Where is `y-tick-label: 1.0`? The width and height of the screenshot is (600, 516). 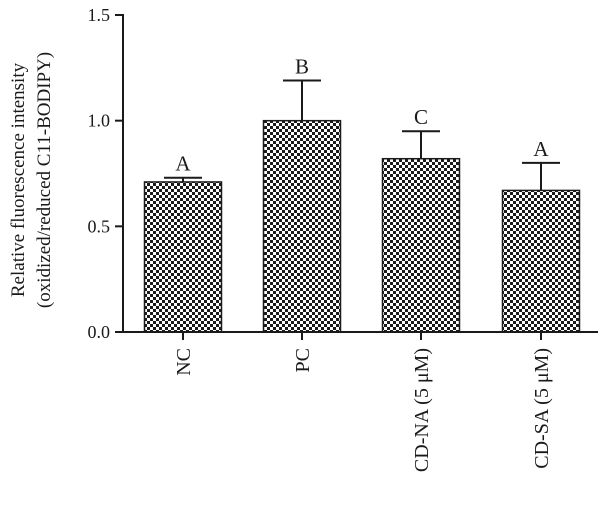
y-tick-label: 1.0 is located at coordinates (99, 121).